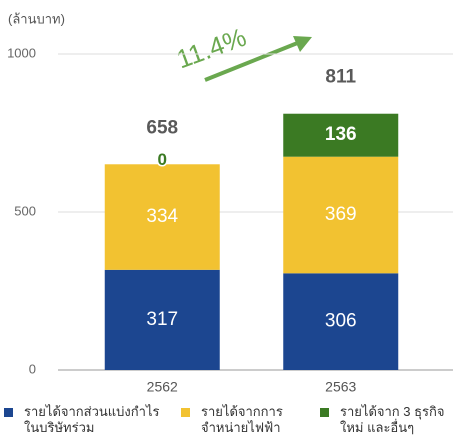  What do you see at coordinates (340, 387) in the screenshot?
I see `x-tick-label: 2563` at bounding box center [340, 387].